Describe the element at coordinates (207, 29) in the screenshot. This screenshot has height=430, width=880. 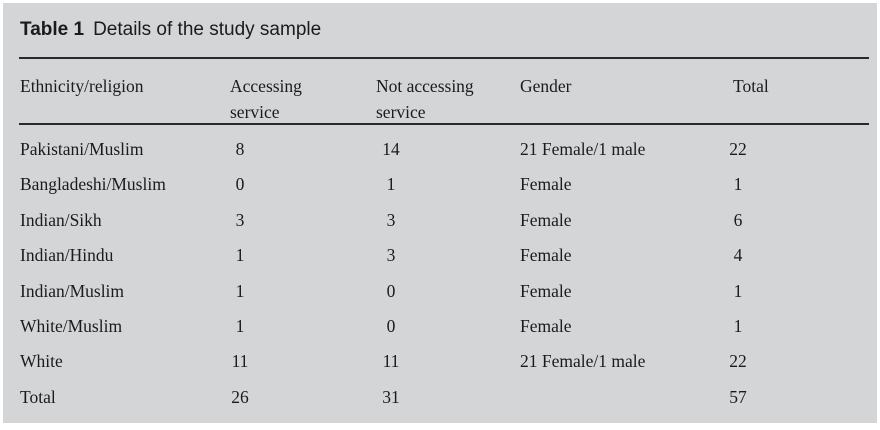
I see `table-caption-text: Details of the study sample` at that location.